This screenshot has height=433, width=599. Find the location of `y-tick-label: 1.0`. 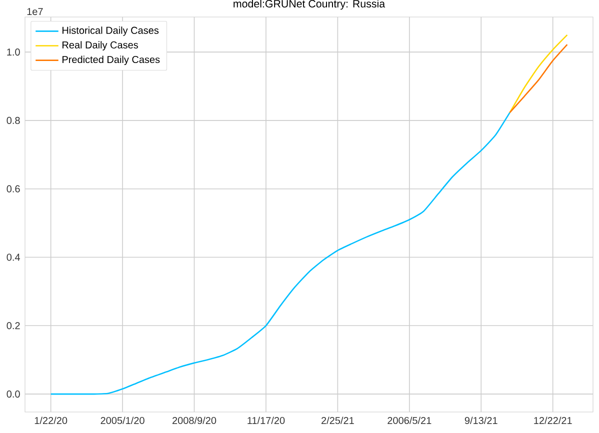

y-tick-label: 1.0 is located at coordinates (13, 52).